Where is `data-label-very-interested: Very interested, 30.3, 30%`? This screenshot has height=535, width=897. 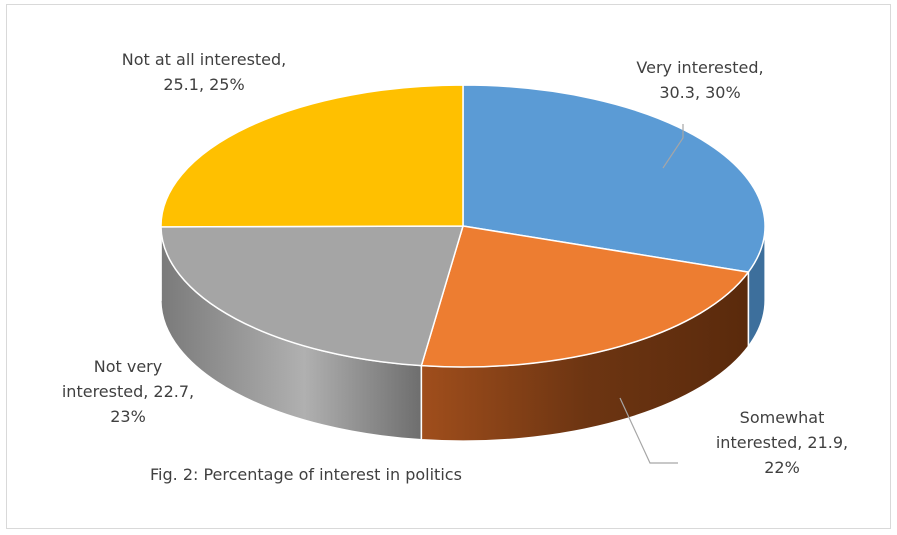
data-label-very-interested: Very interested, 30.3, 30% is located at coordinates (699, 80).